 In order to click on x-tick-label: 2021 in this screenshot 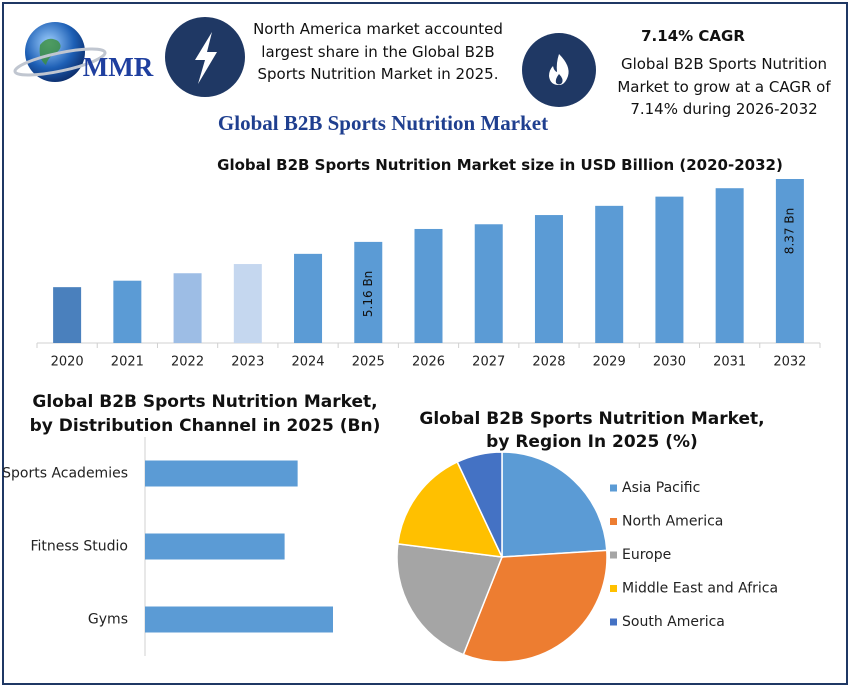, I will do `click(127, 362)`.